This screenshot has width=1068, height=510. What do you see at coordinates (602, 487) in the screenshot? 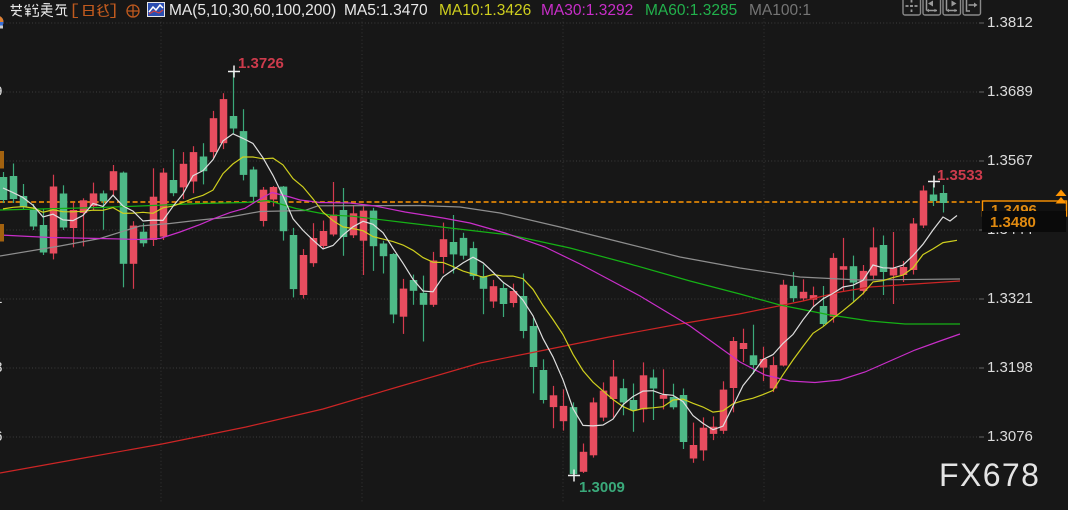
I see `svg-text: 1.3009` at bounding box center [602, 487].